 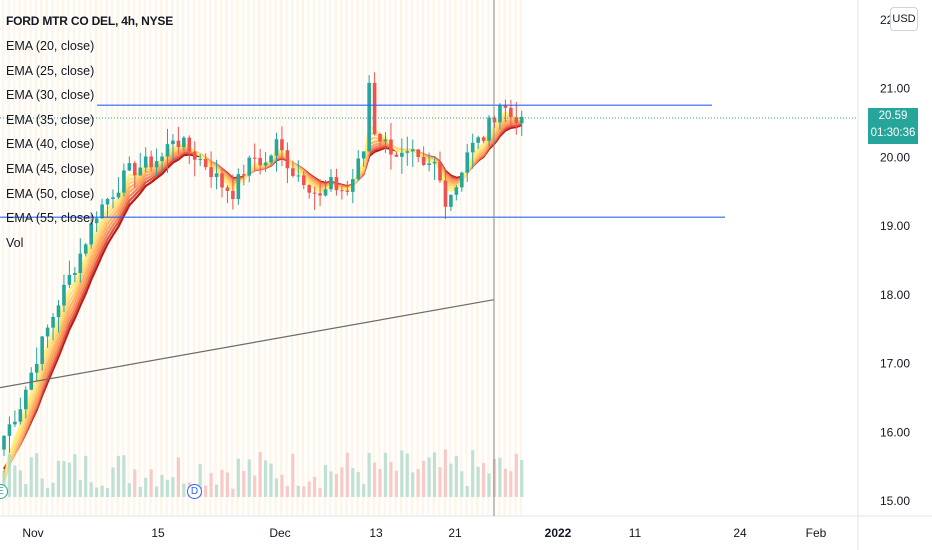 I want to click on currency-button: USD, so click(x=904, y=19).